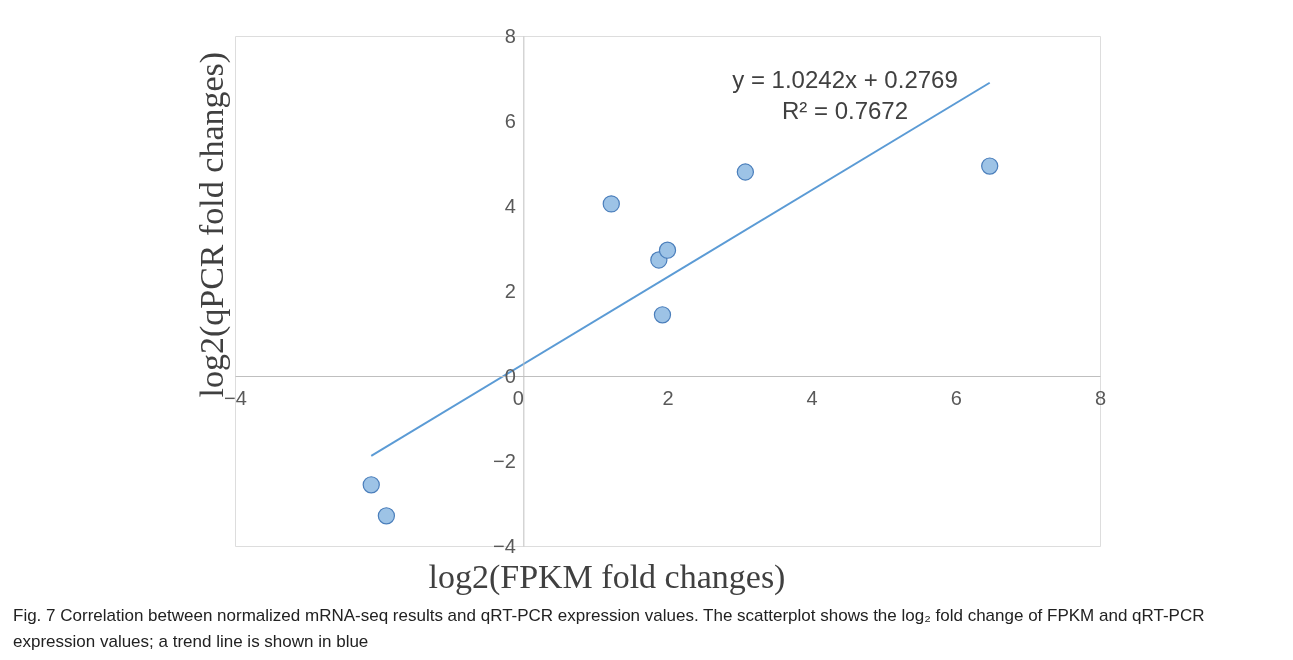 This screenshot has width=1293, height=660. Describe the element at coordinates (956, 397) in the screenshot. I see `x-tick-label: 6` at that location.